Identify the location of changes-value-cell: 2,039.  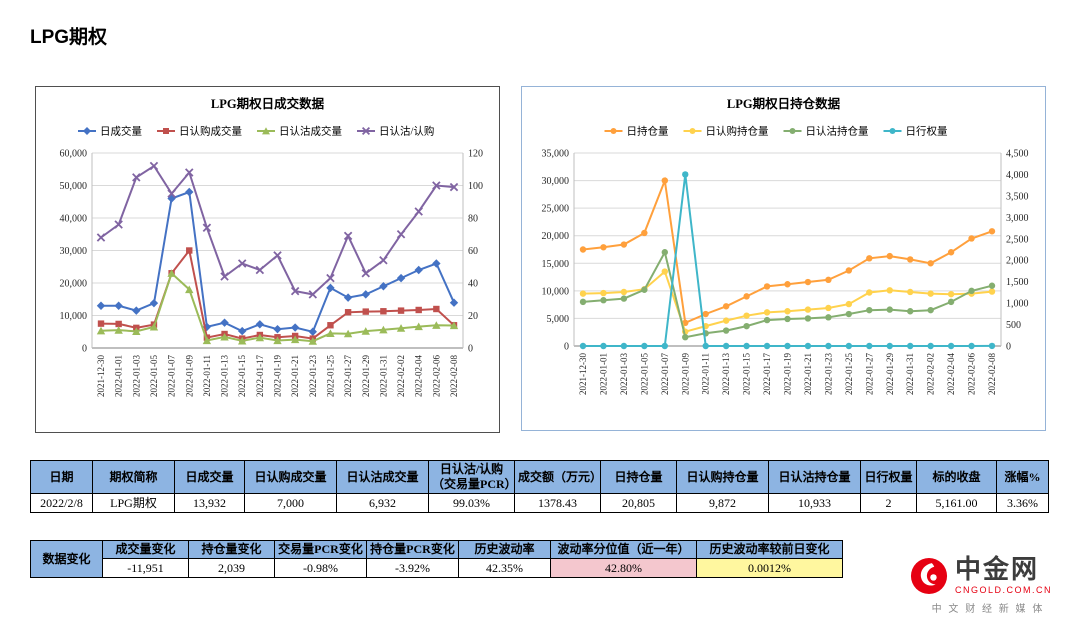
(231, 568).